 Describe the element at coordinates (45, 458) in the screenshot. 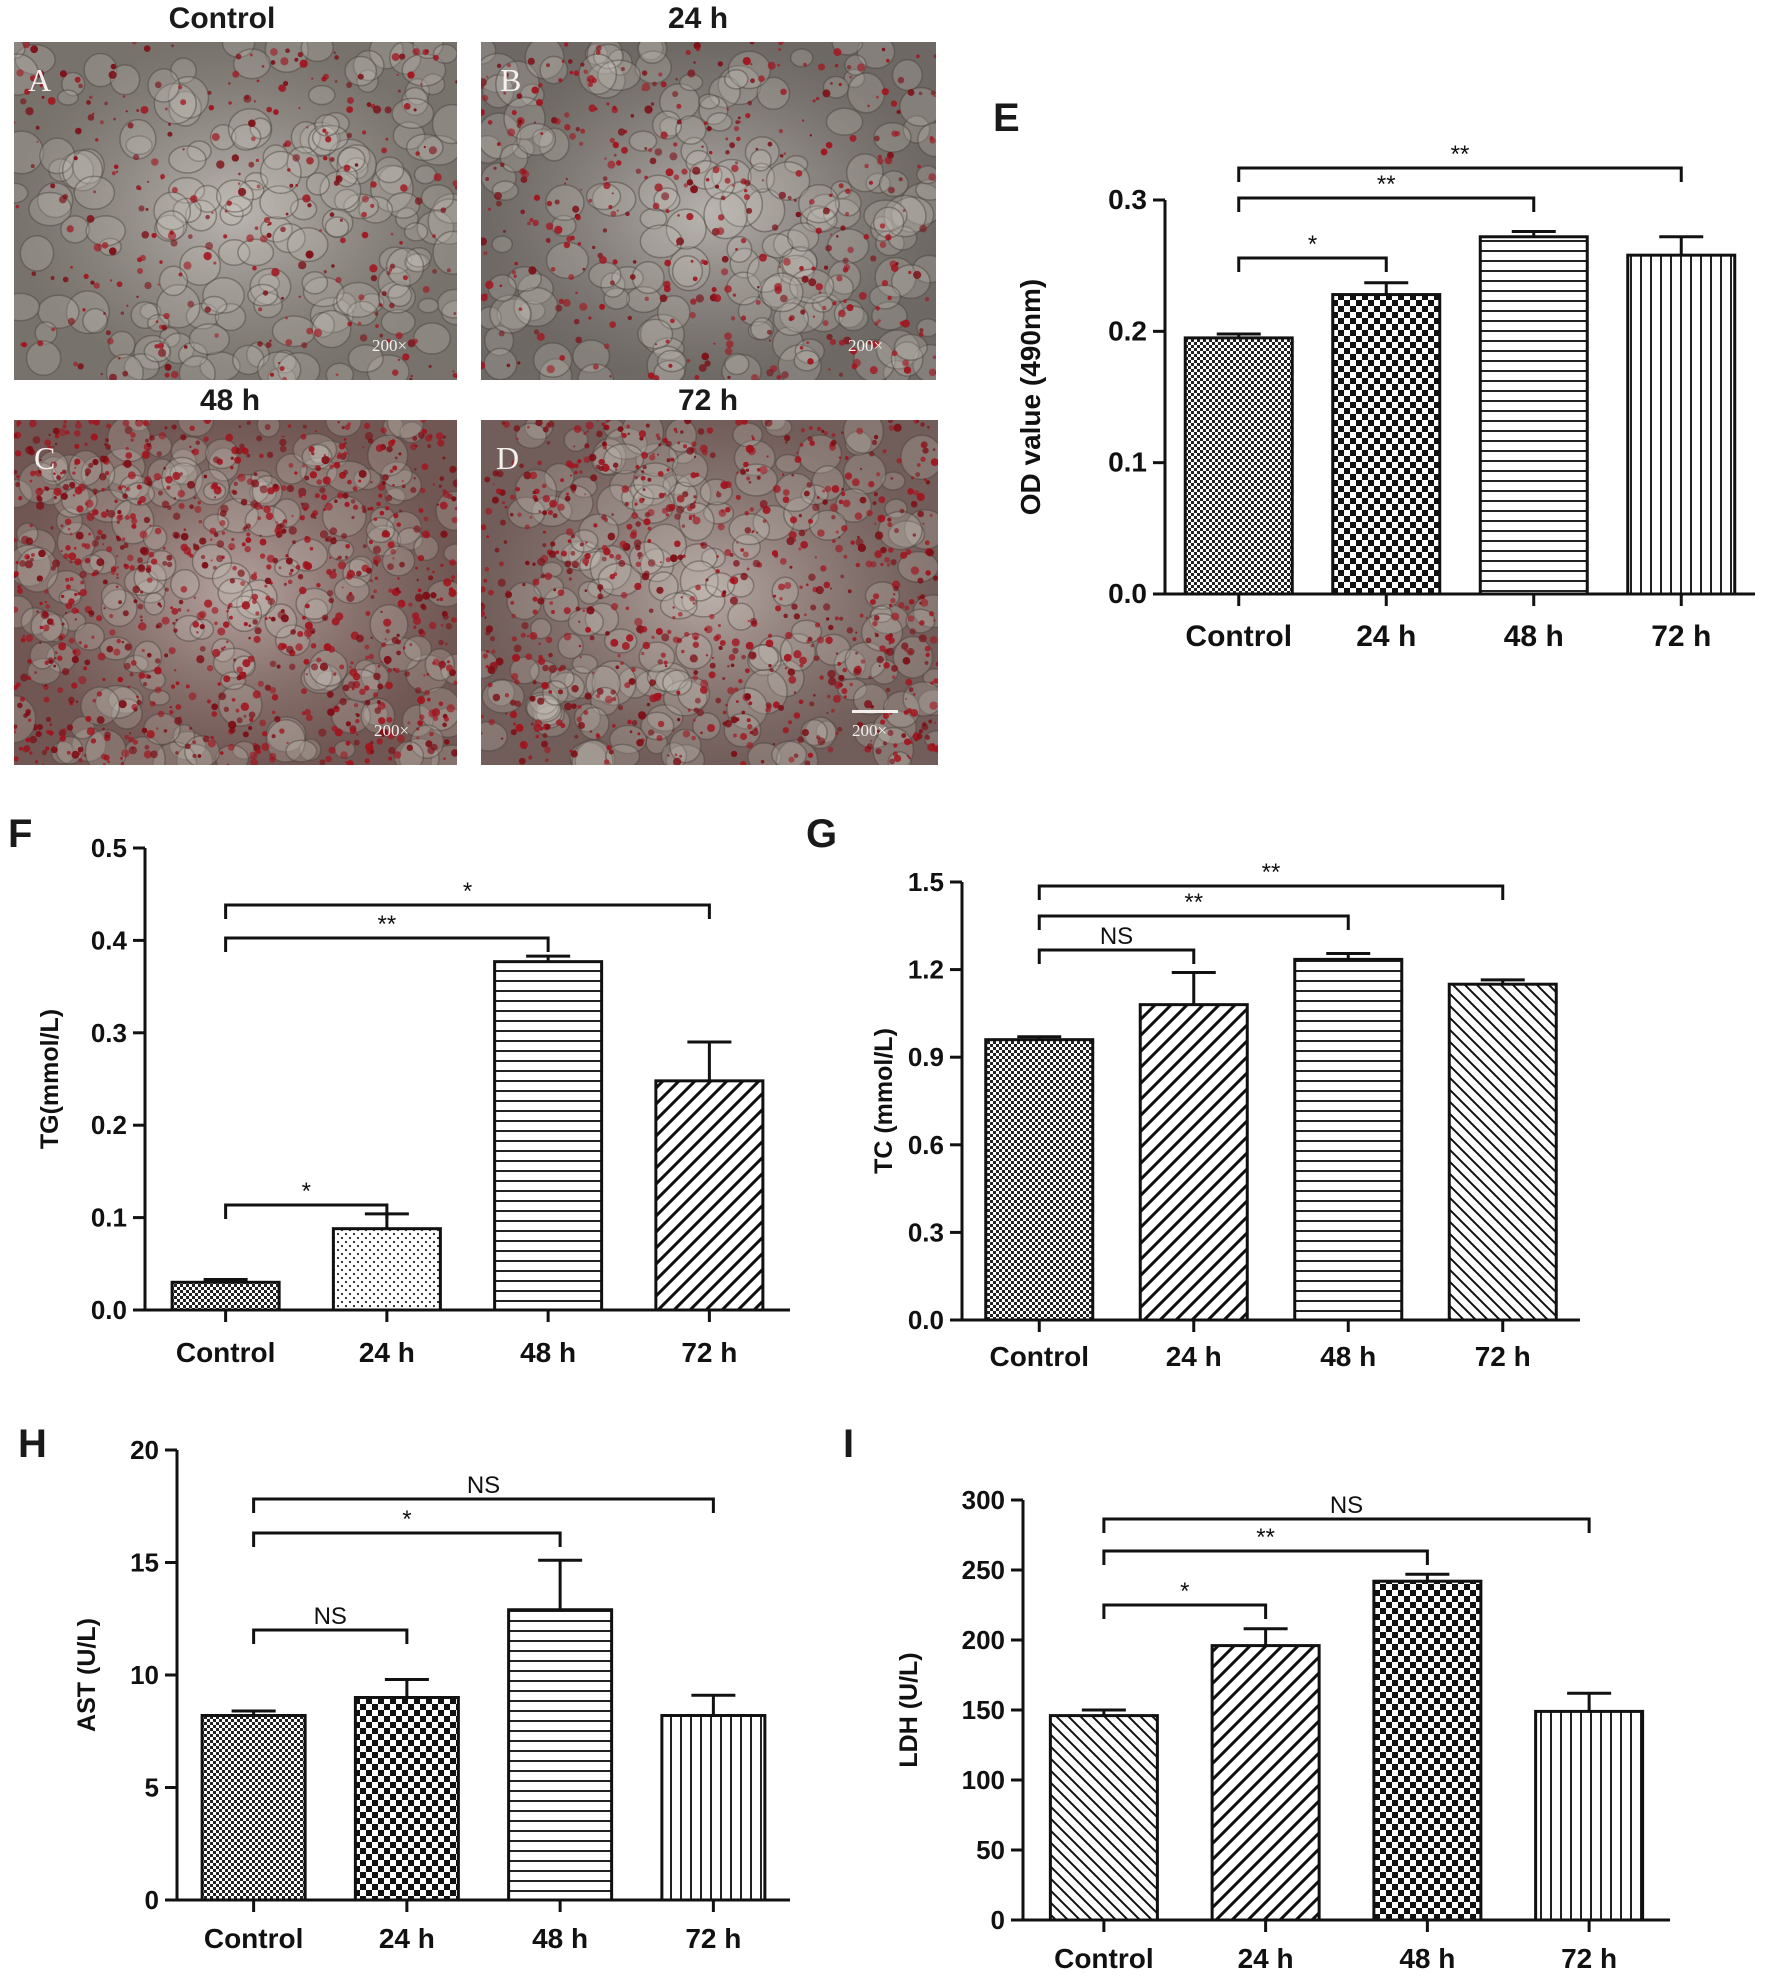

I see `micrograph-letter-c: C` at that location.